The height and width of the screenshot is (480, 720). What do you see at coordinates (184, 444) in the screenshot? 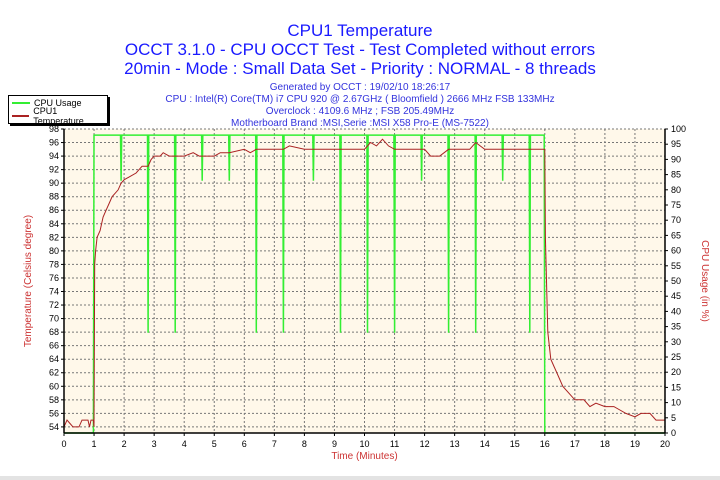
I see `x-tick-label: 4` at bounding box center [184, 444].